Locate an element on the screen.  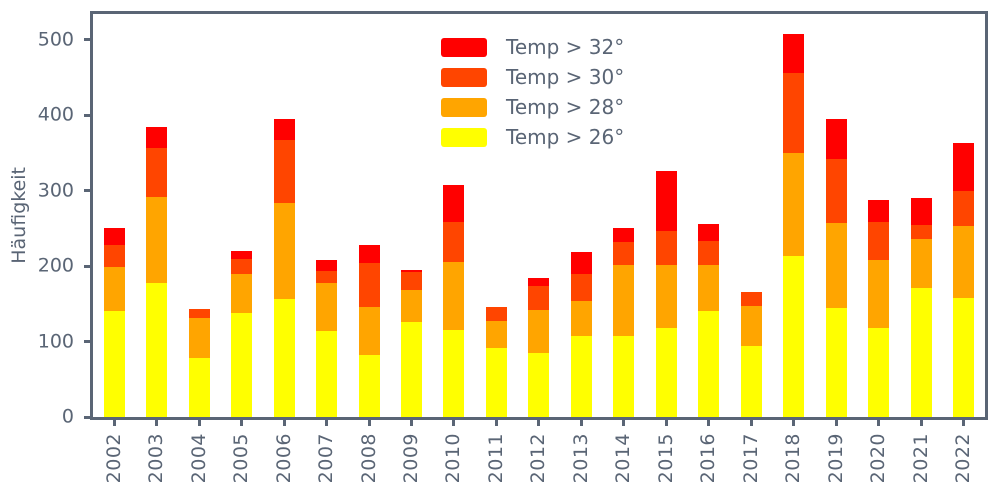
y-tick-label: 0 is located at coordinates (67, 416).